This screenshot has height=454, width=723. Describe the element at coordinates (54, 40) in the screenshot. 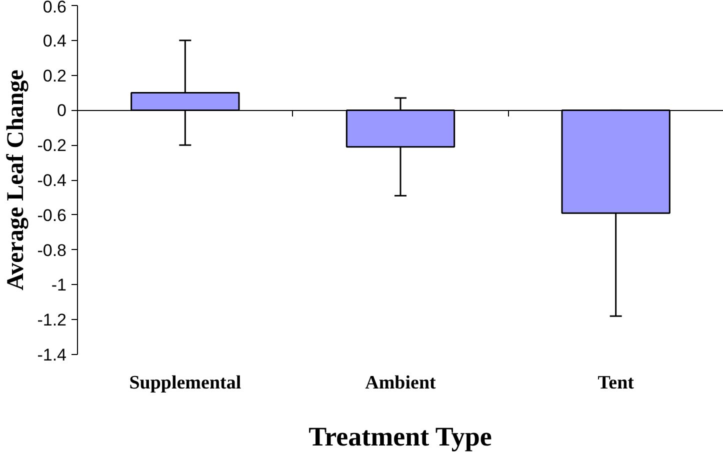

I see `y-tick-label: 0.4` at that location.